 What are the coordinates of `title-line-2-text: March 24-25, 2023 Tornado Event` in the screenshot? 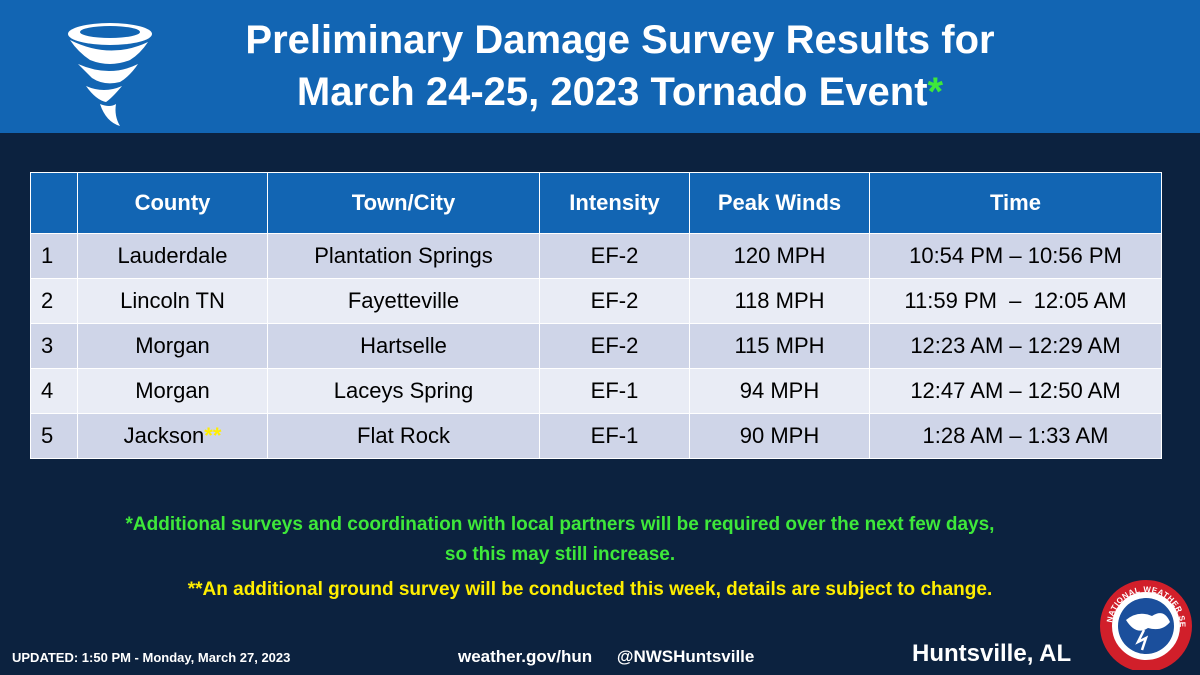 It's located at (612, 92).